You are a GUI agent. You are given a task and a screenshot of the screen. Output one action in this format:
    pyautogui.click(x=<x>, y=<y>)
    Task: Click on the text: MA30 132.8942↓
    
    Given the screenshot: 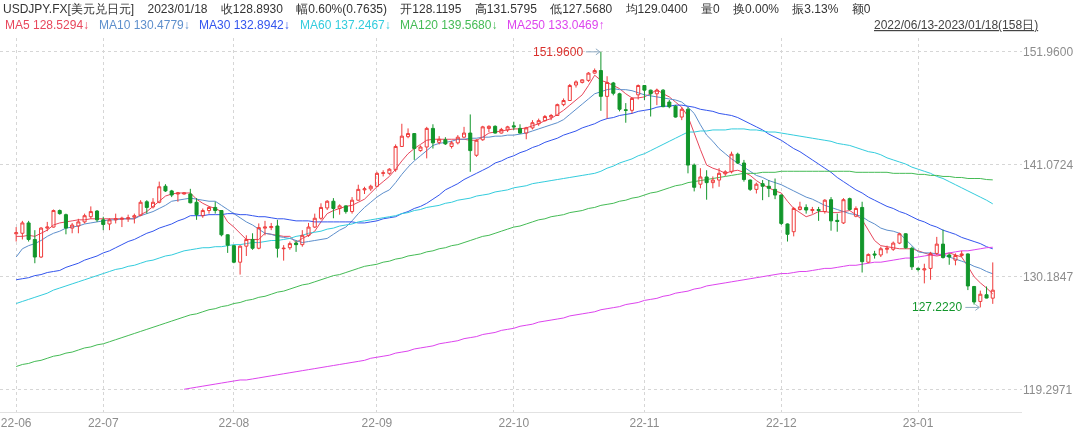 What is the action you would take?
    pyautogui.click(x=244, y=25)
    